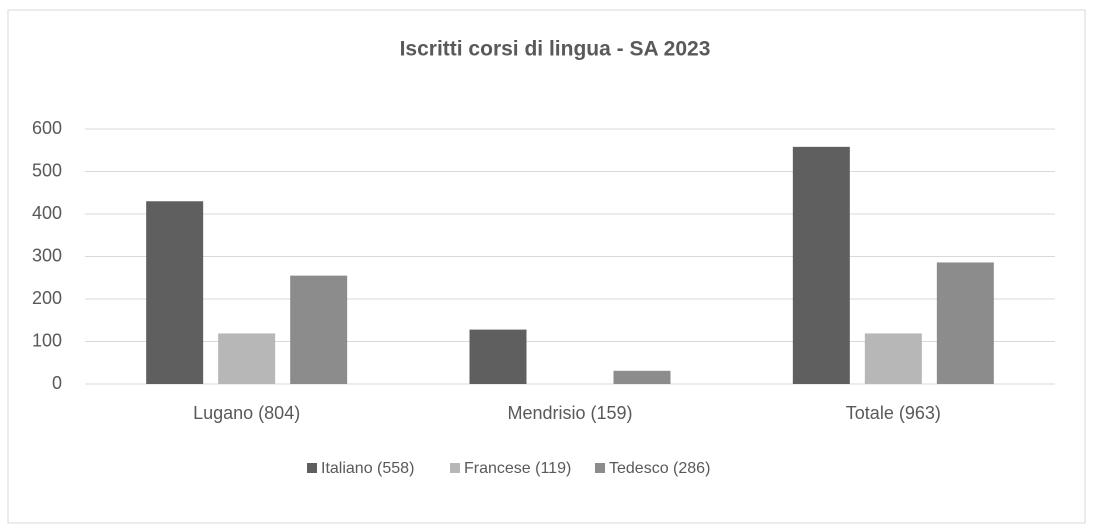 This screenshot has width=1093, height=529. Describe the element at coordinates (47, 170) in the screenshot. I see `y-tick-label: 500` at that location.